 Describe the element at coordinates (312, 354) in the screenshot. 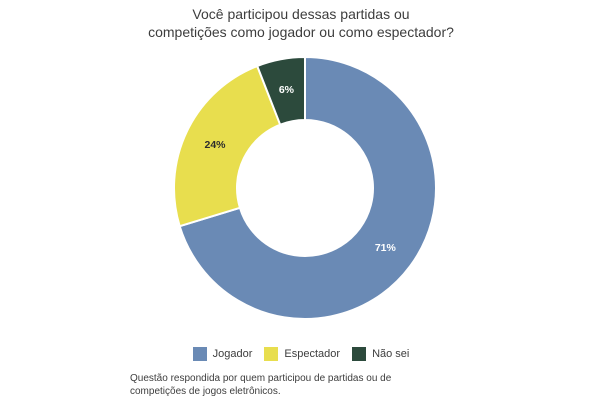

I see `legend-label: Espectador` at that location.